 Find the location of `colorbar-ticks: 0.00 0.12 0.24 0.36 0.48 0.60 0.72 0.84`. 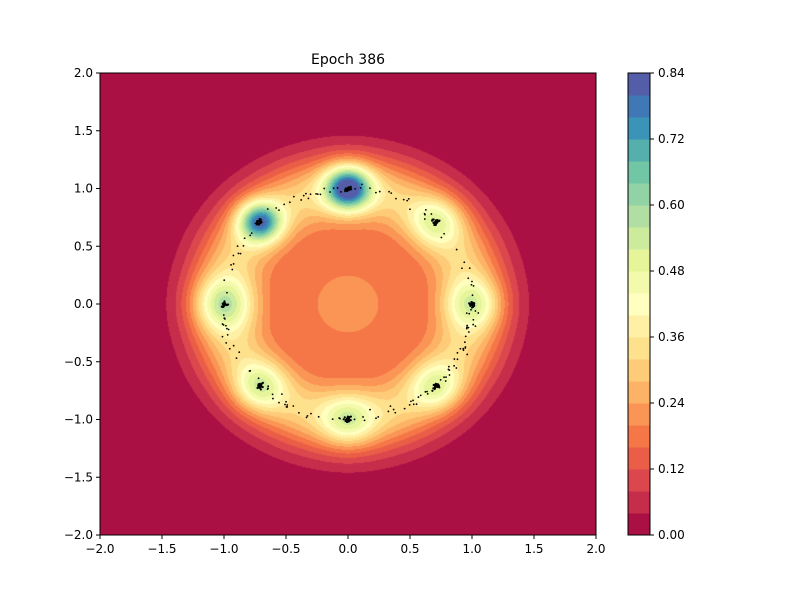

colorbar-ticks: 0.00 0.12 0.24 0.36 0.48 0.60 0.72 0.84 is located at coordinates (667, 304).